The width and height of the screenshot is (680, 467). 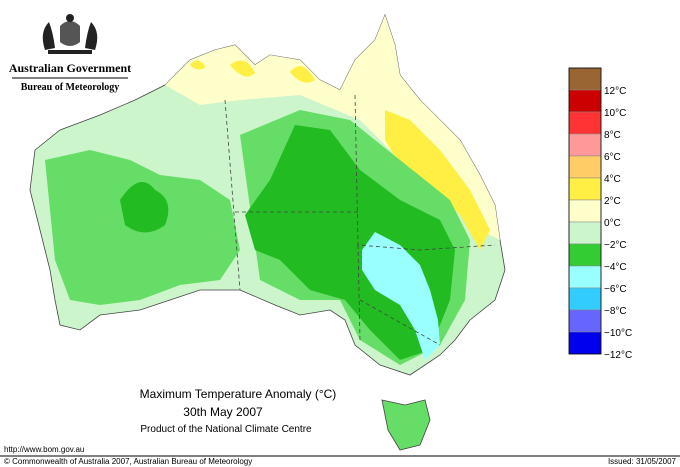 I want to click on legend-label: 8°C, so click(x=612, y=135).